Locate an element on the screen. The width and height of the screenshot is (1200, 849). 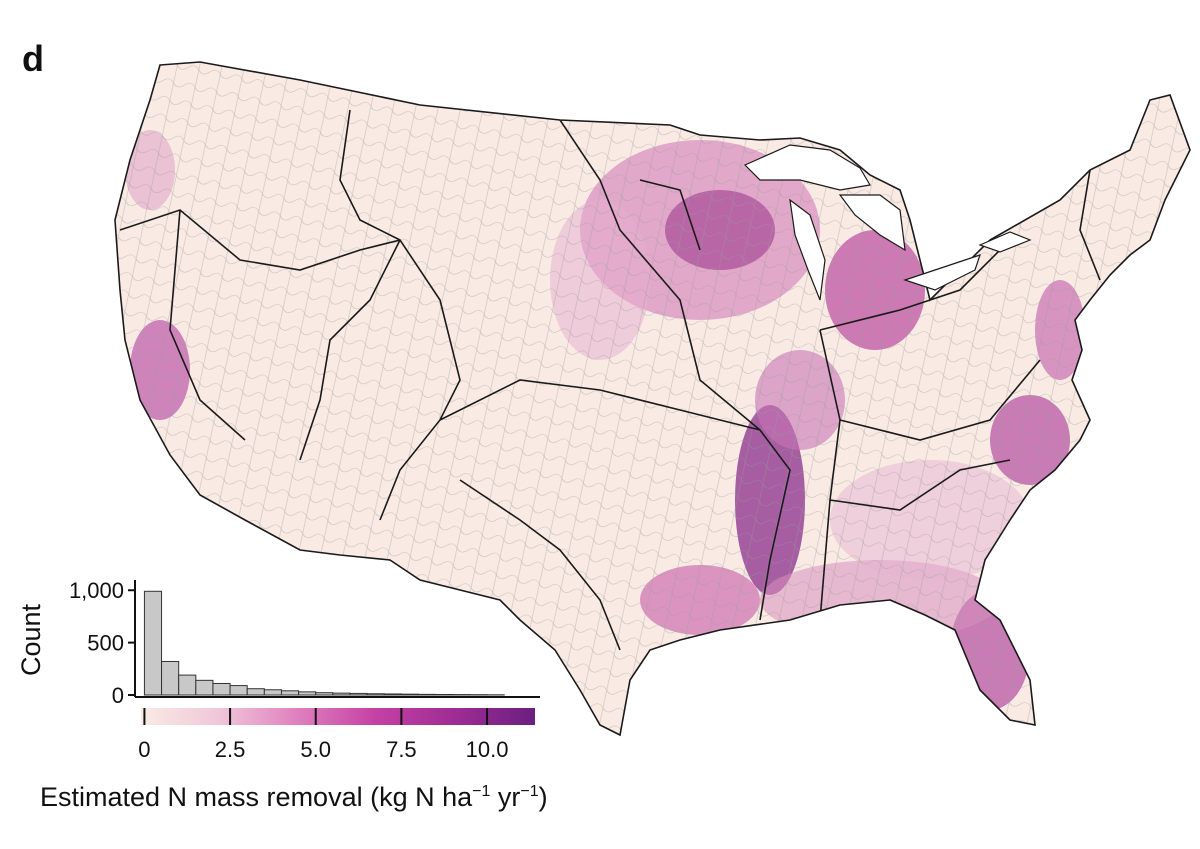
panel-label: d is located at coordinates (33, 58).